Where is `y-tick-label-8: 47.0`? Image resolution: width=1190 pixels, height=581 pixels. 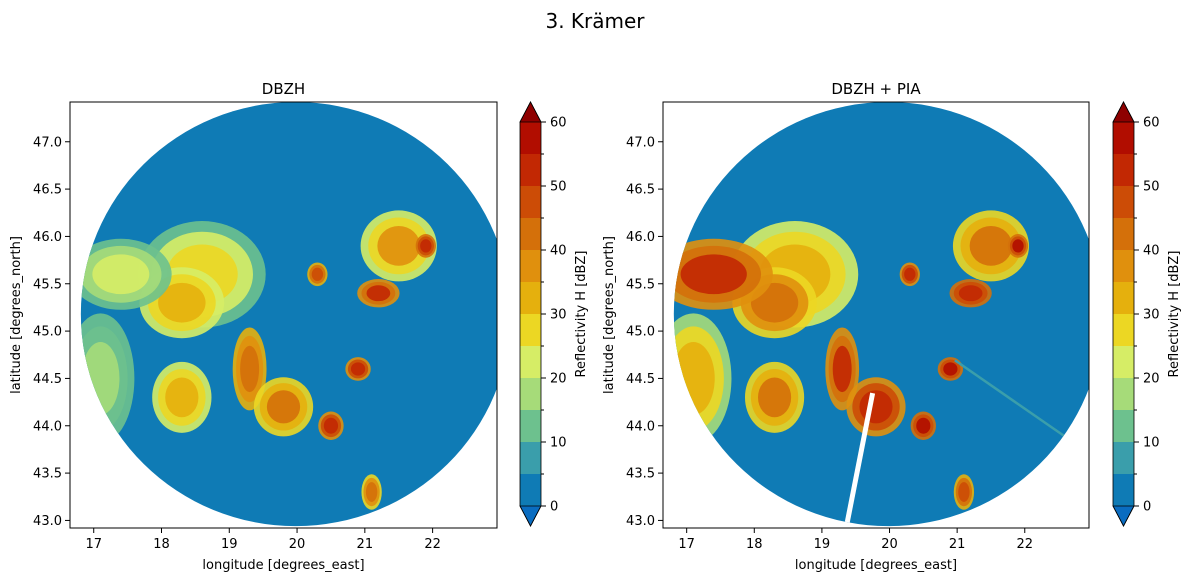
y-tick-label-8: 47.0 is located at coordinates (47, 142).